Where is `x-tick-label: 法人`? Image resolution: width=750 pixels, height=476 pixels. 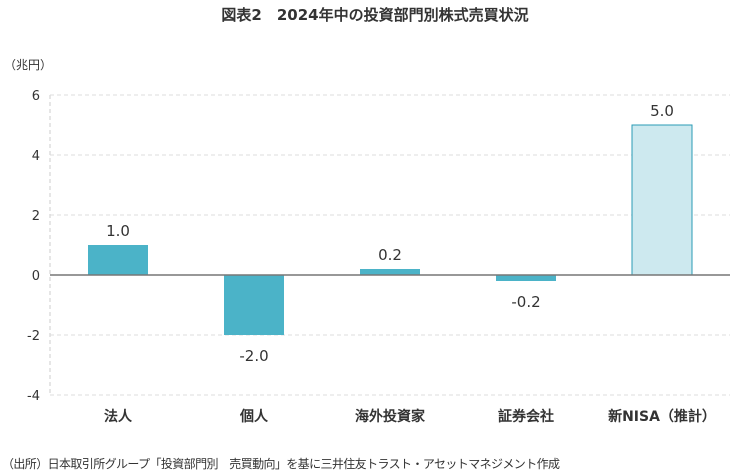 x-tick-label: 法人 is located at coordinates (118, 416).